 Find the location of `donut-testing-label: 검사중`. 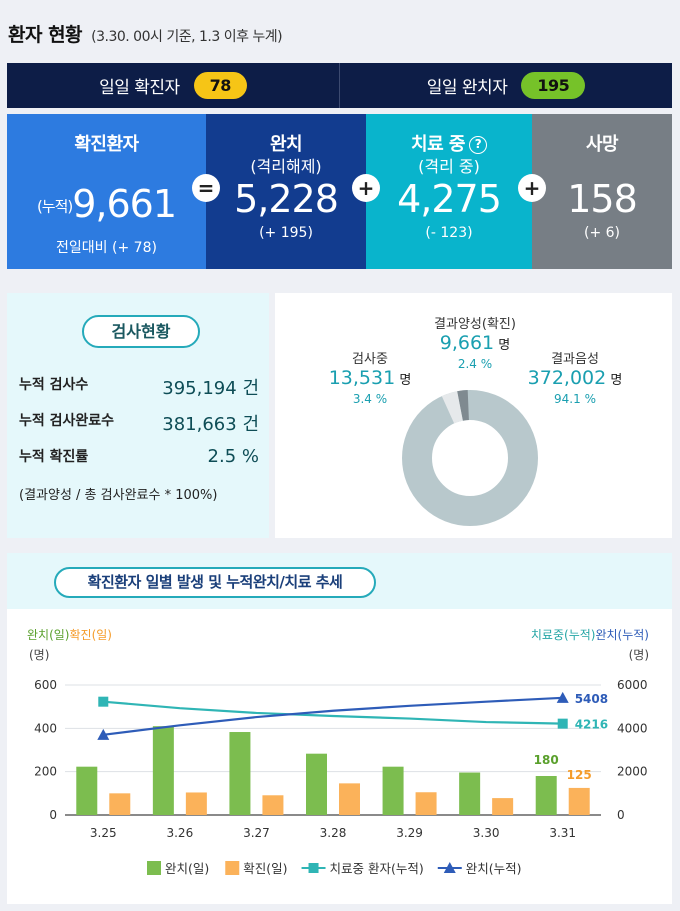

donut-testing-label: 검사중 is located at coordinates (370, 359).